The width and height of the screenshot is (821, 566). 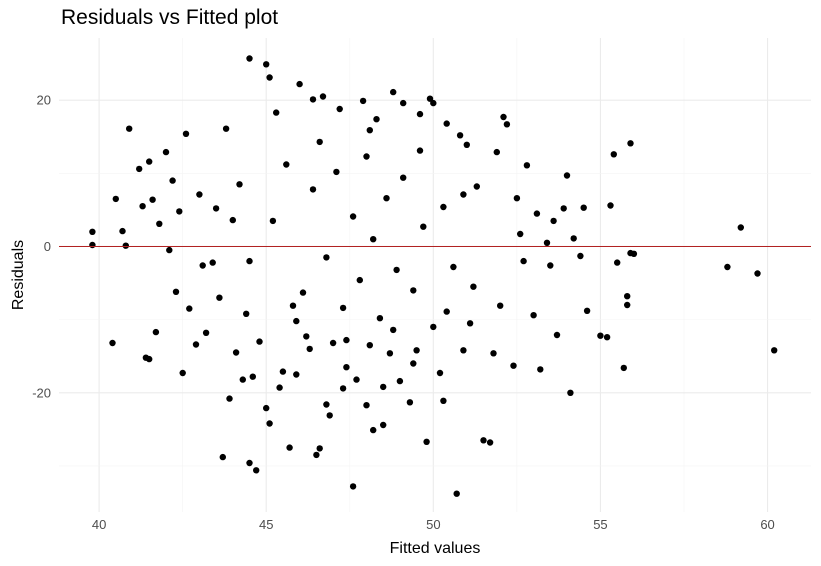 What do you see at coordinates (99, 524) in the screenshot?
I see `x-tick-label: 40` at bounding box center [99, 524].